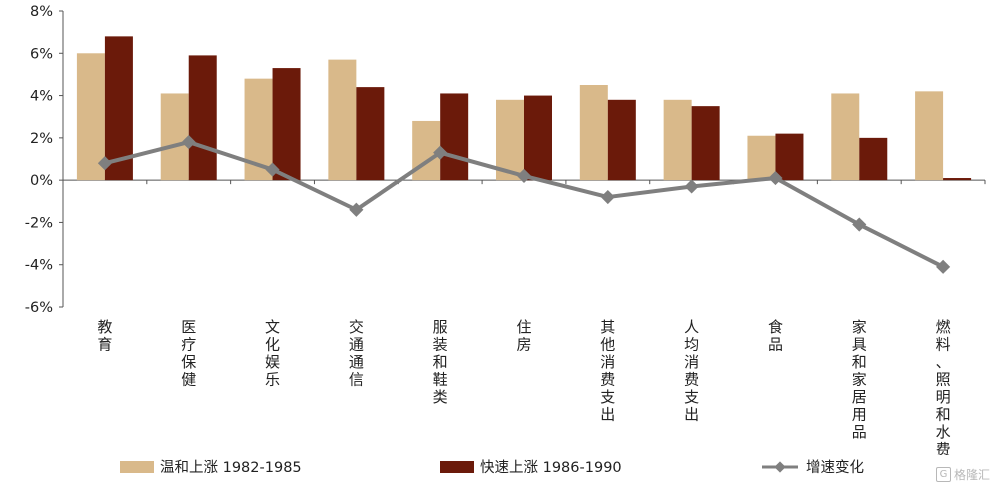 Image resolution: width=1000 pixels, height=491 pixels. I want to click on watermark: G 格隆汇, so click(962, 474).